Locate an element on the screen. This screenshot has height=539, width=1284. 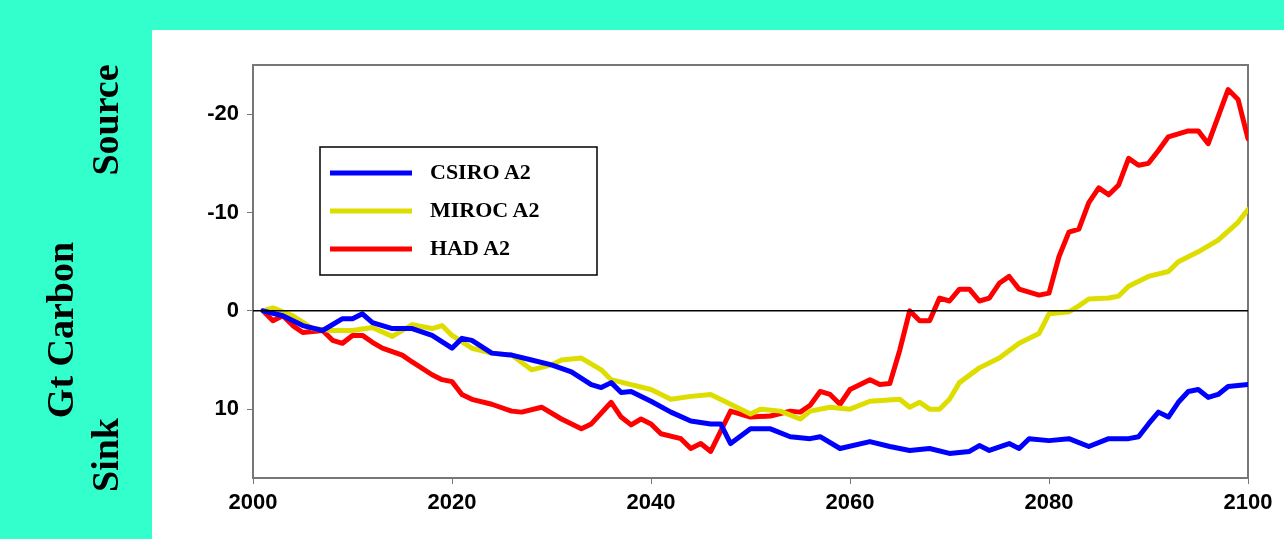
y-axis-title: Gt Carbon is located at coordinates (60, 330).